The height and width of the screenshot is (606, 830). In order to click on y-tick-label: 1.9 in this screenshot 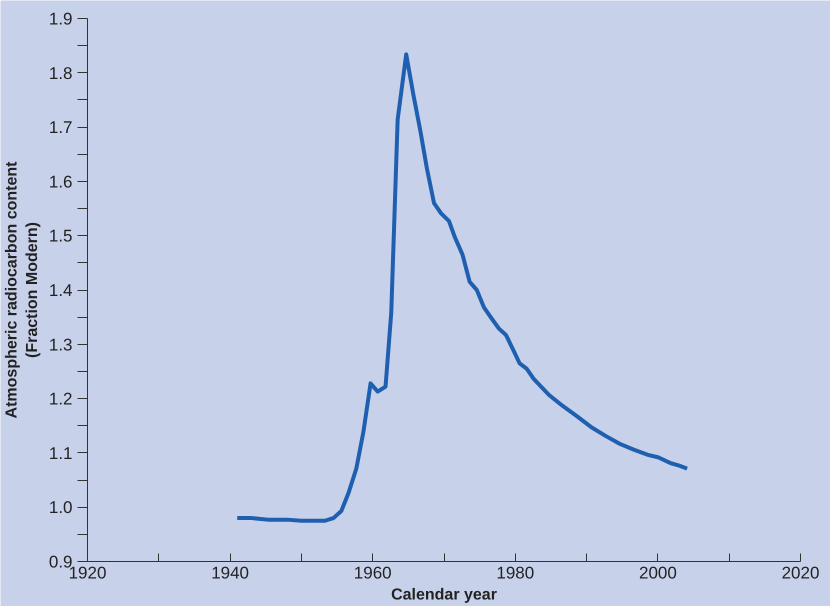, I will do `click(60, 19)`.